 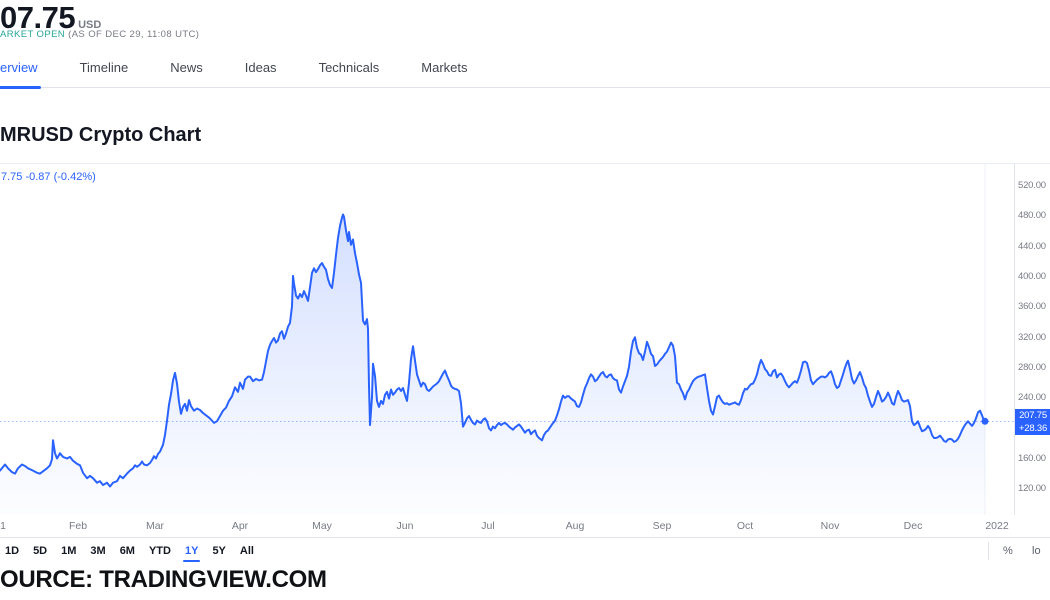 I want to click on source-attribution: OURCE: TRADINGVIEW.COM, so click(x=163, y=579).